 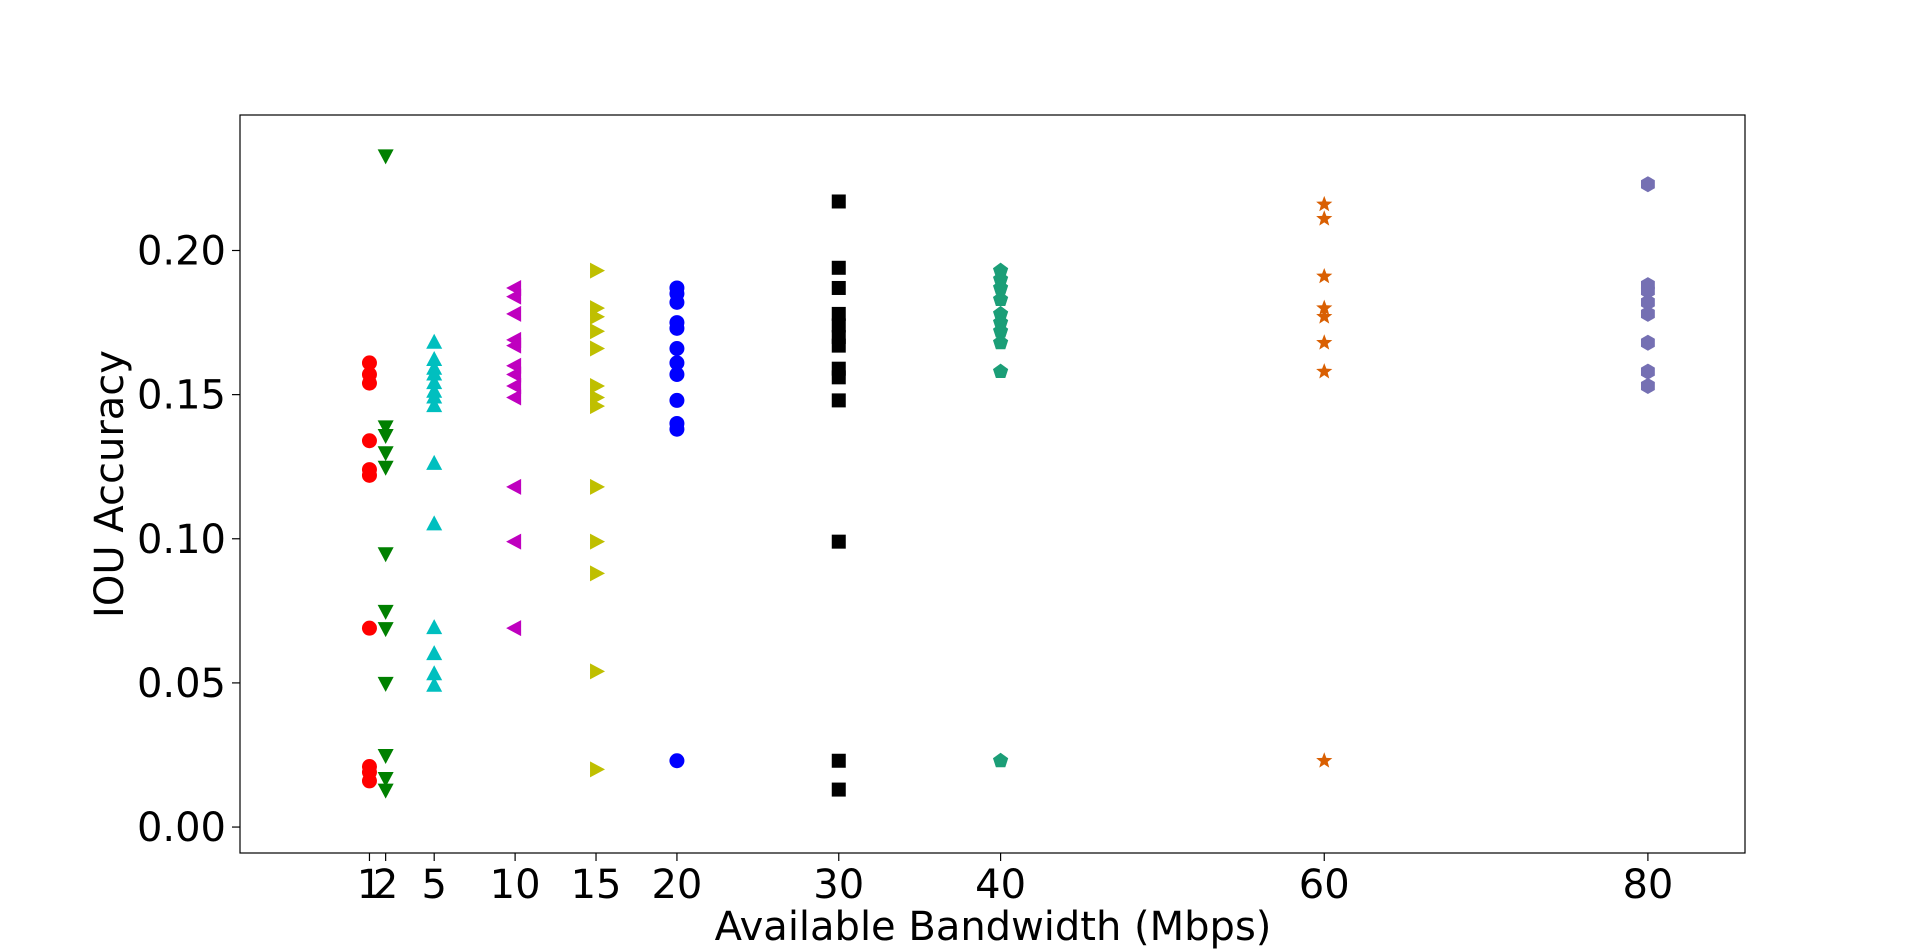 I want to click on series-15-mbps, so click(x=598, y=520).